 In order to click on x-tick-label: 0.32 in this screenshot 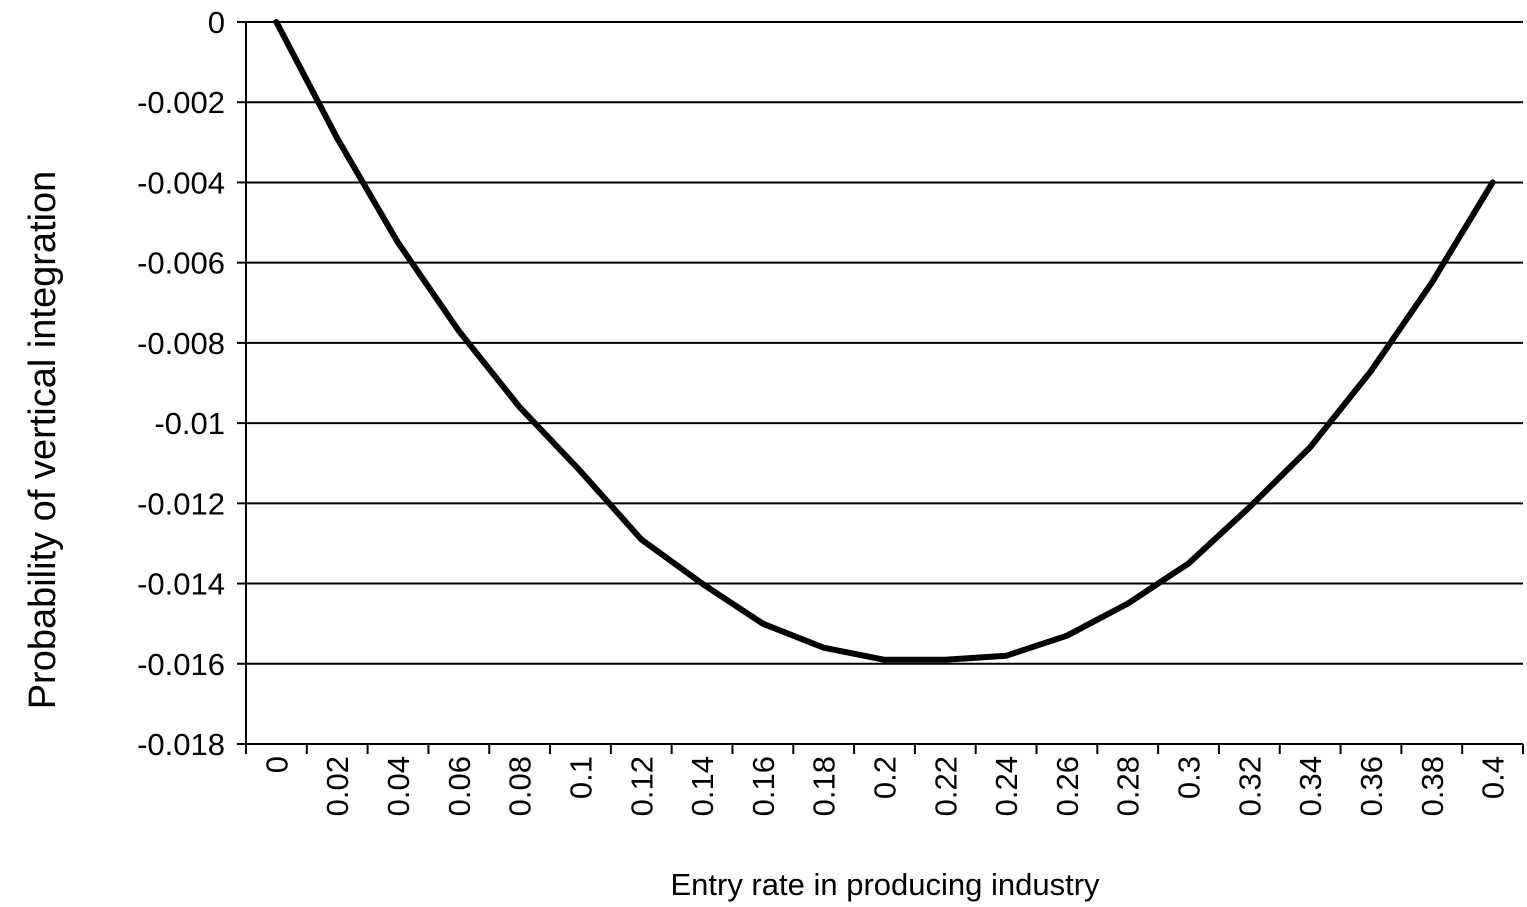, I will do `click(1249, 786)`.